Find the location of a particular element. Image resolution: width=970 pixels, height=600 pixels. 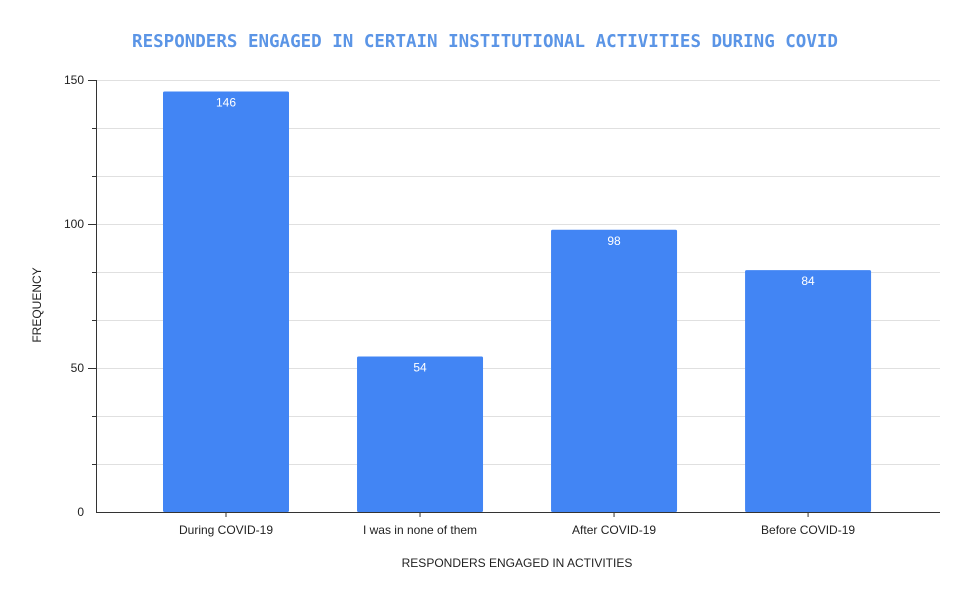

bar-data-label: 146 is located at coordinates (226, 103).